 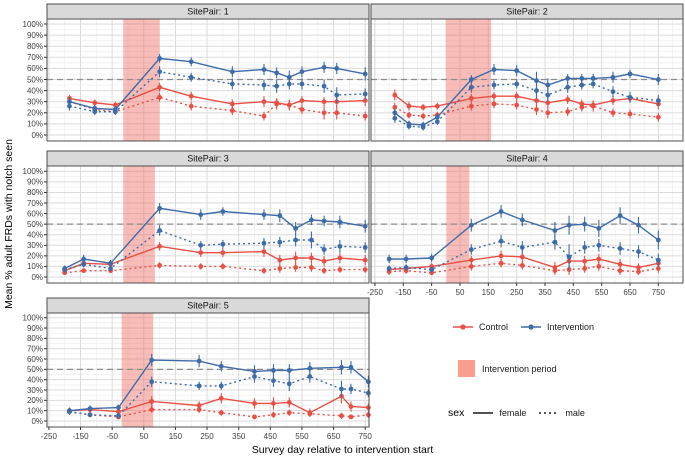 I want to click on facet-strip-label: SitePair: 2, so click(x=527, y=12).